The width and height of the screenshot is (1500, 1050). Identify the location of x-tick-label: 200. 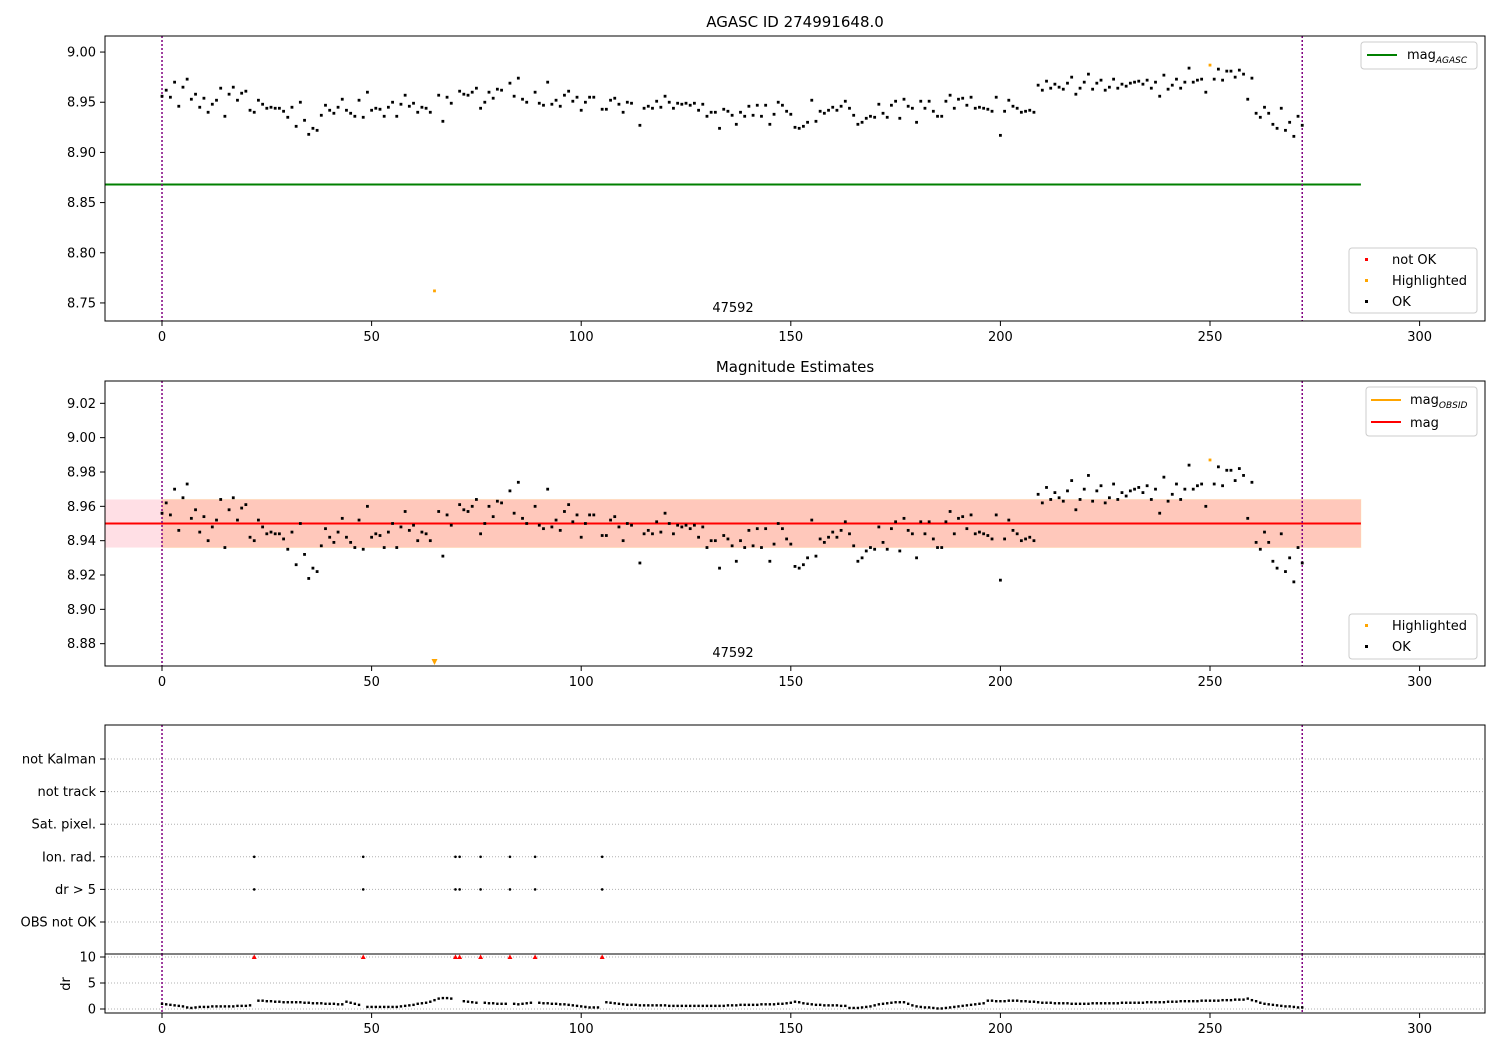
(1000, 337).